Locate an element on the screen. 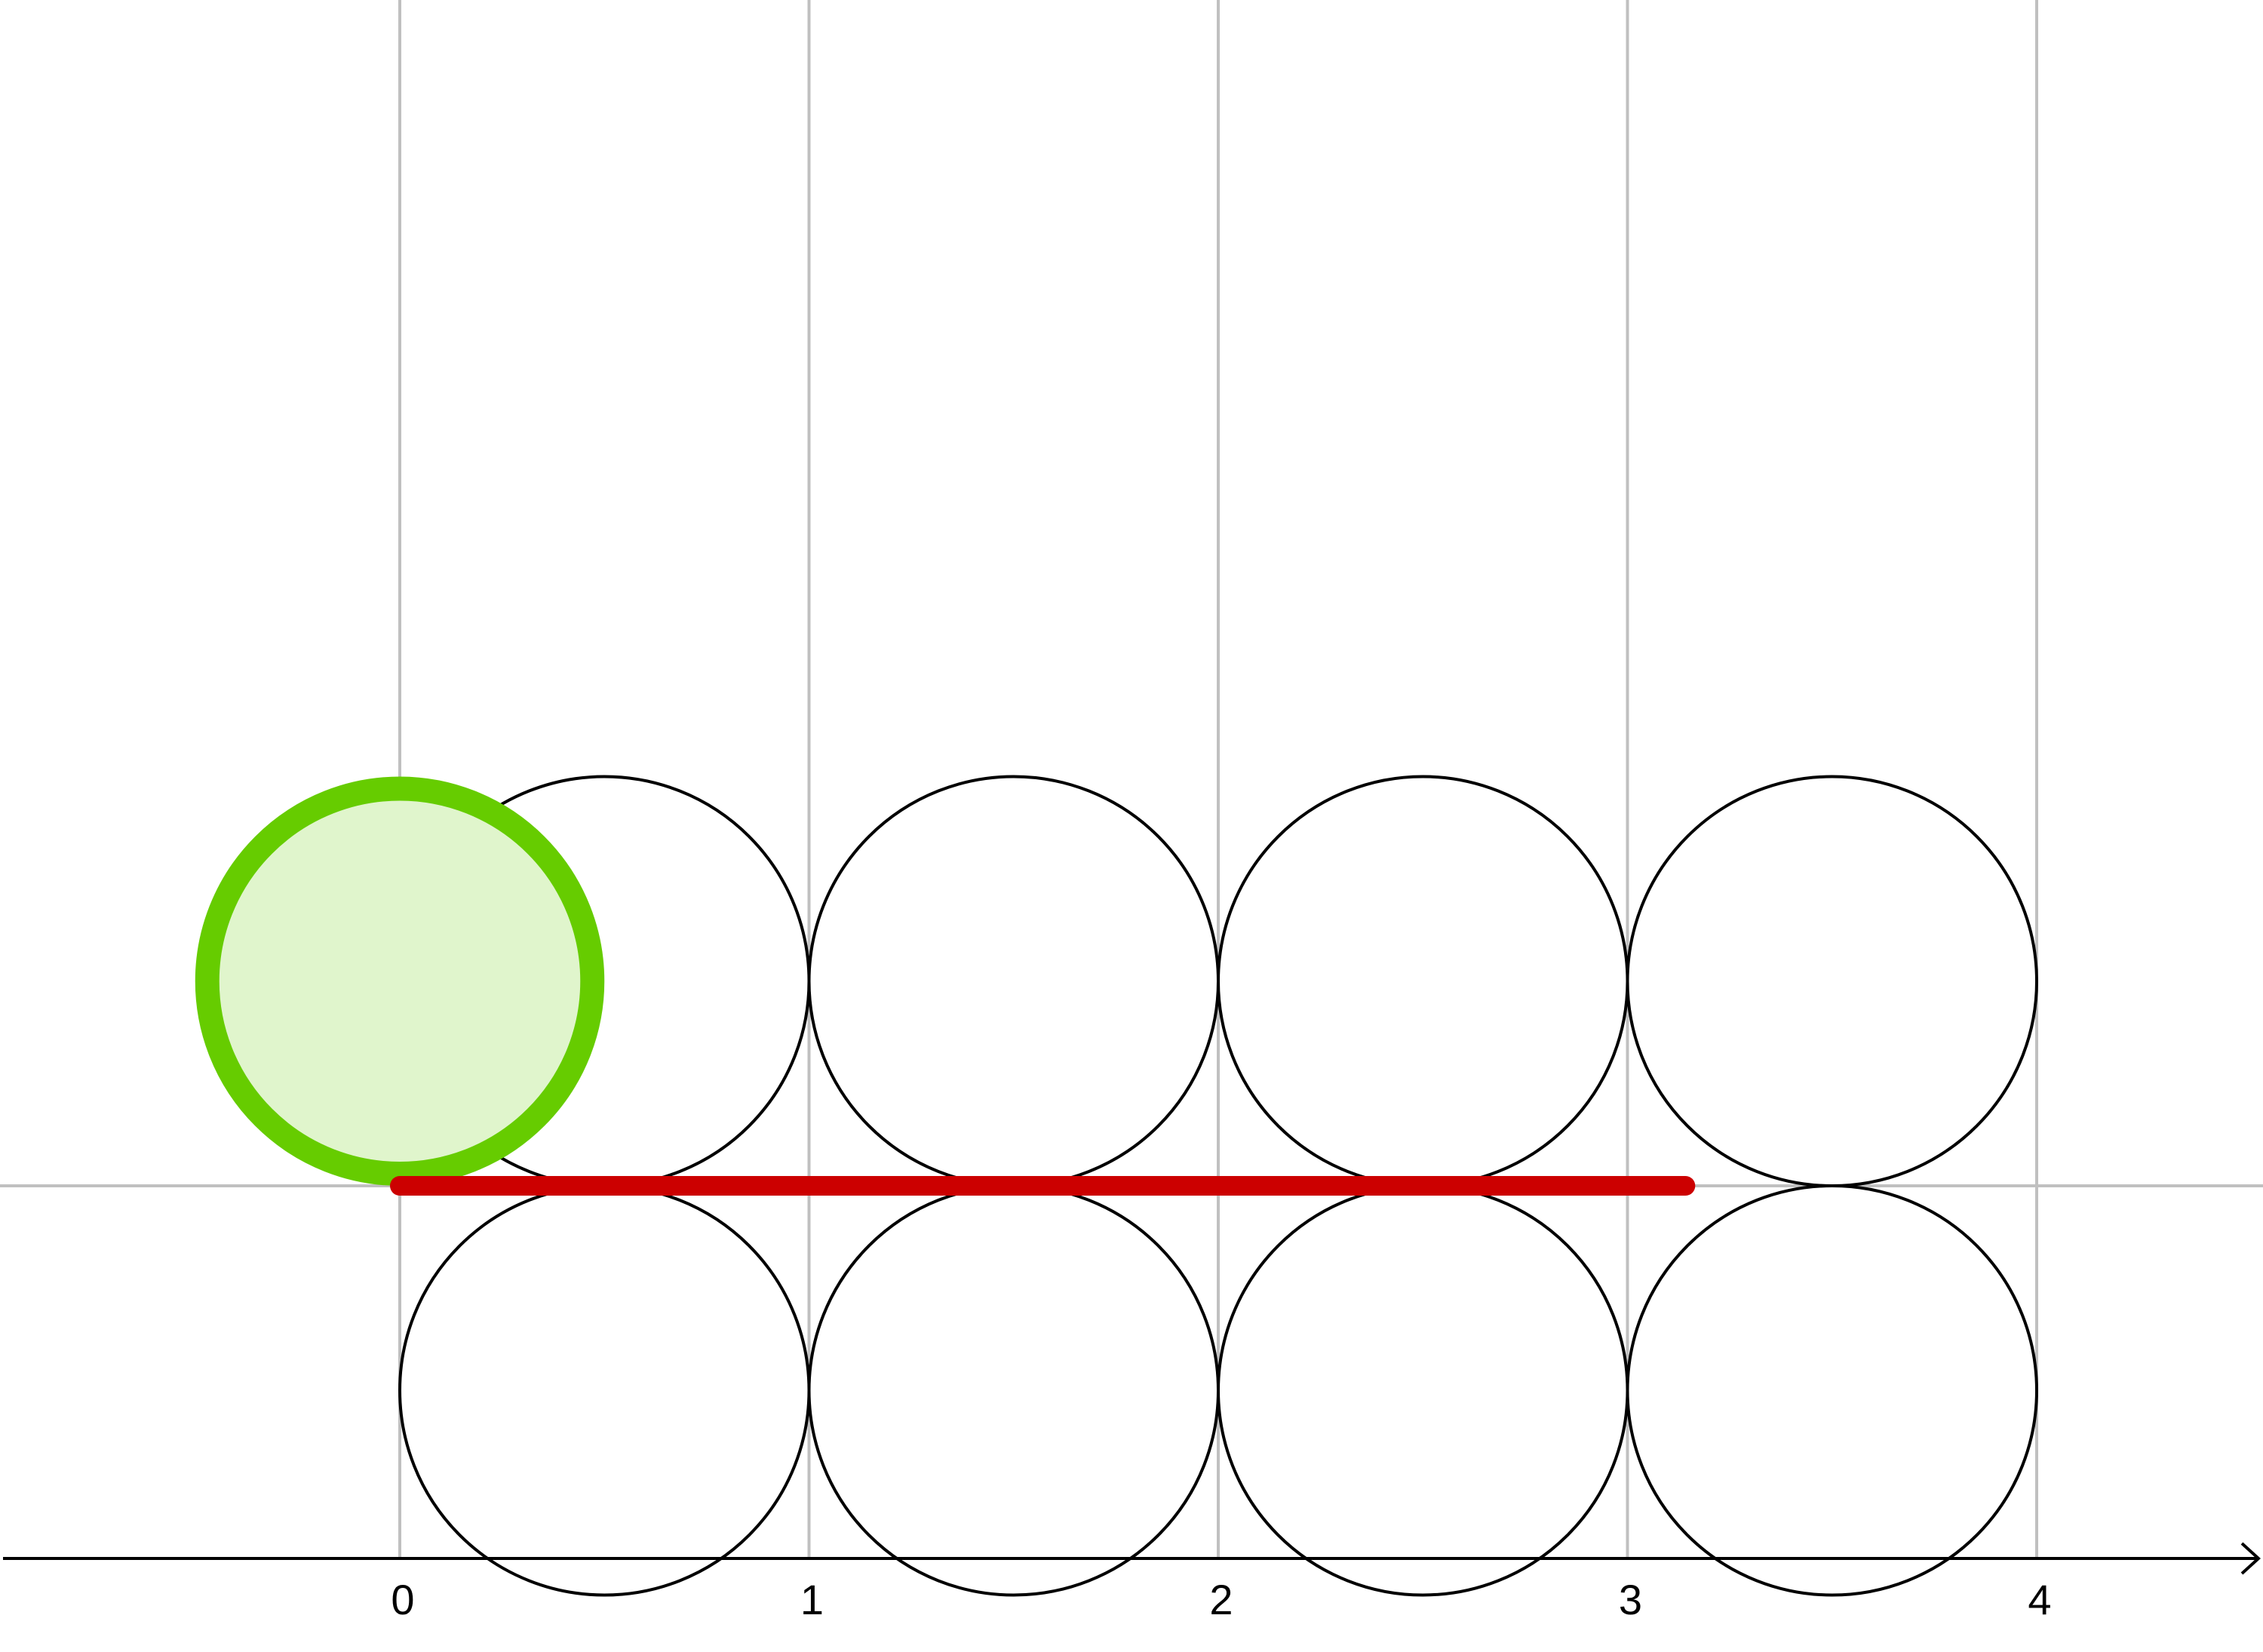 Image resolution: width=2263 pixels, height=1652 pixels. x-axis-arrow-icon is located at coordinates (2250, 1558).